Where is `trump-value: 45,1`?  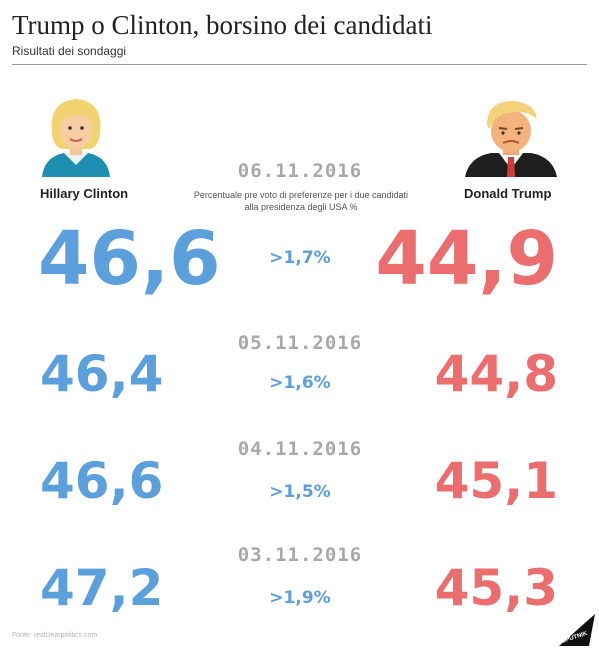
trump-value: 45,1 is located at coordinates (496, 481).